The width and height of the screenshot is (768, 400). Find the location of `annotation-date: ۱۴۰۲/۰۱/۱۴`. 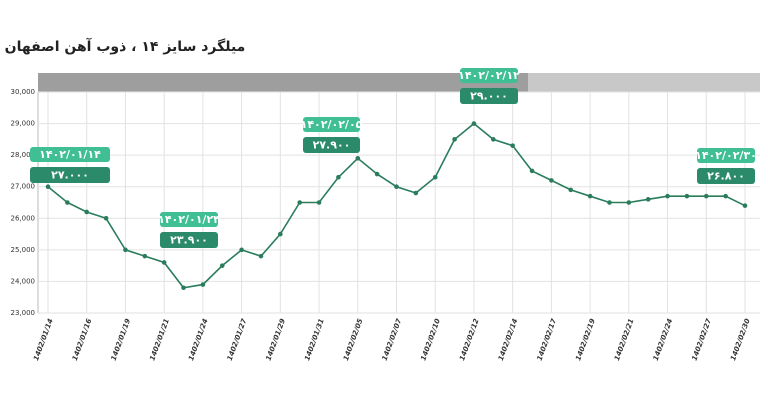

annotation-date: ۱۴۰۲/۰۱/۱۴ is located at coordinates (70, 154).